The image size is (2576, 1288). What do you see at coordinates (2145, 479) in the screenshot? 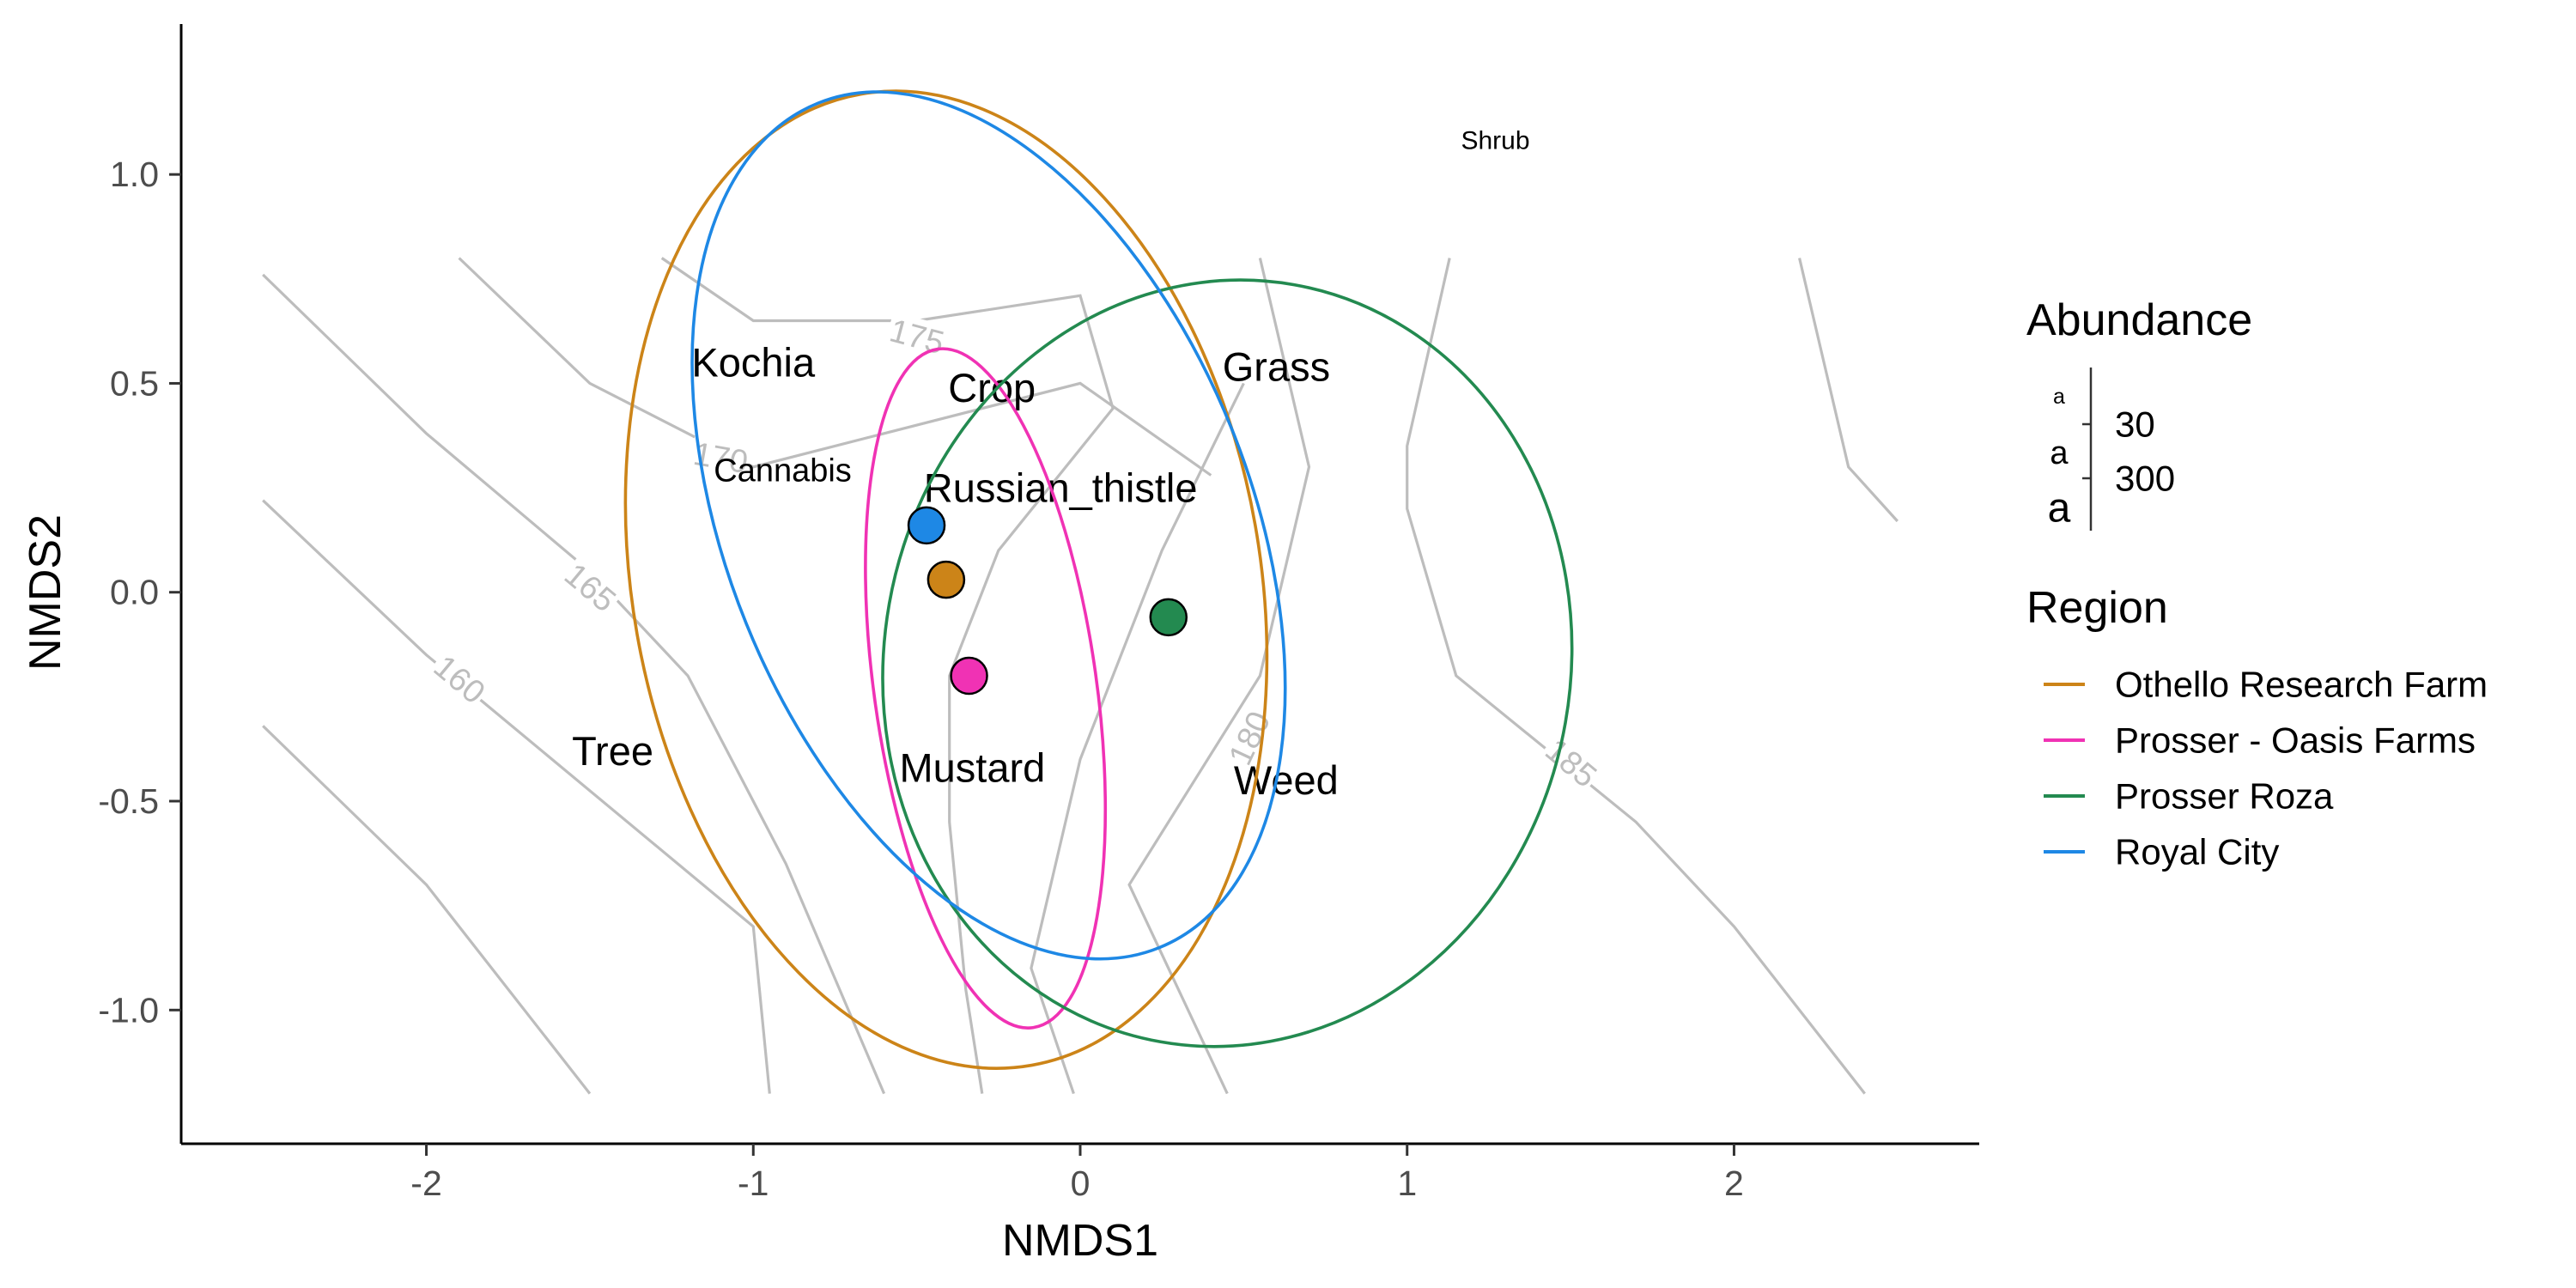
I see `abundance-legend-label: 300` at bounding box center [2145, 479].